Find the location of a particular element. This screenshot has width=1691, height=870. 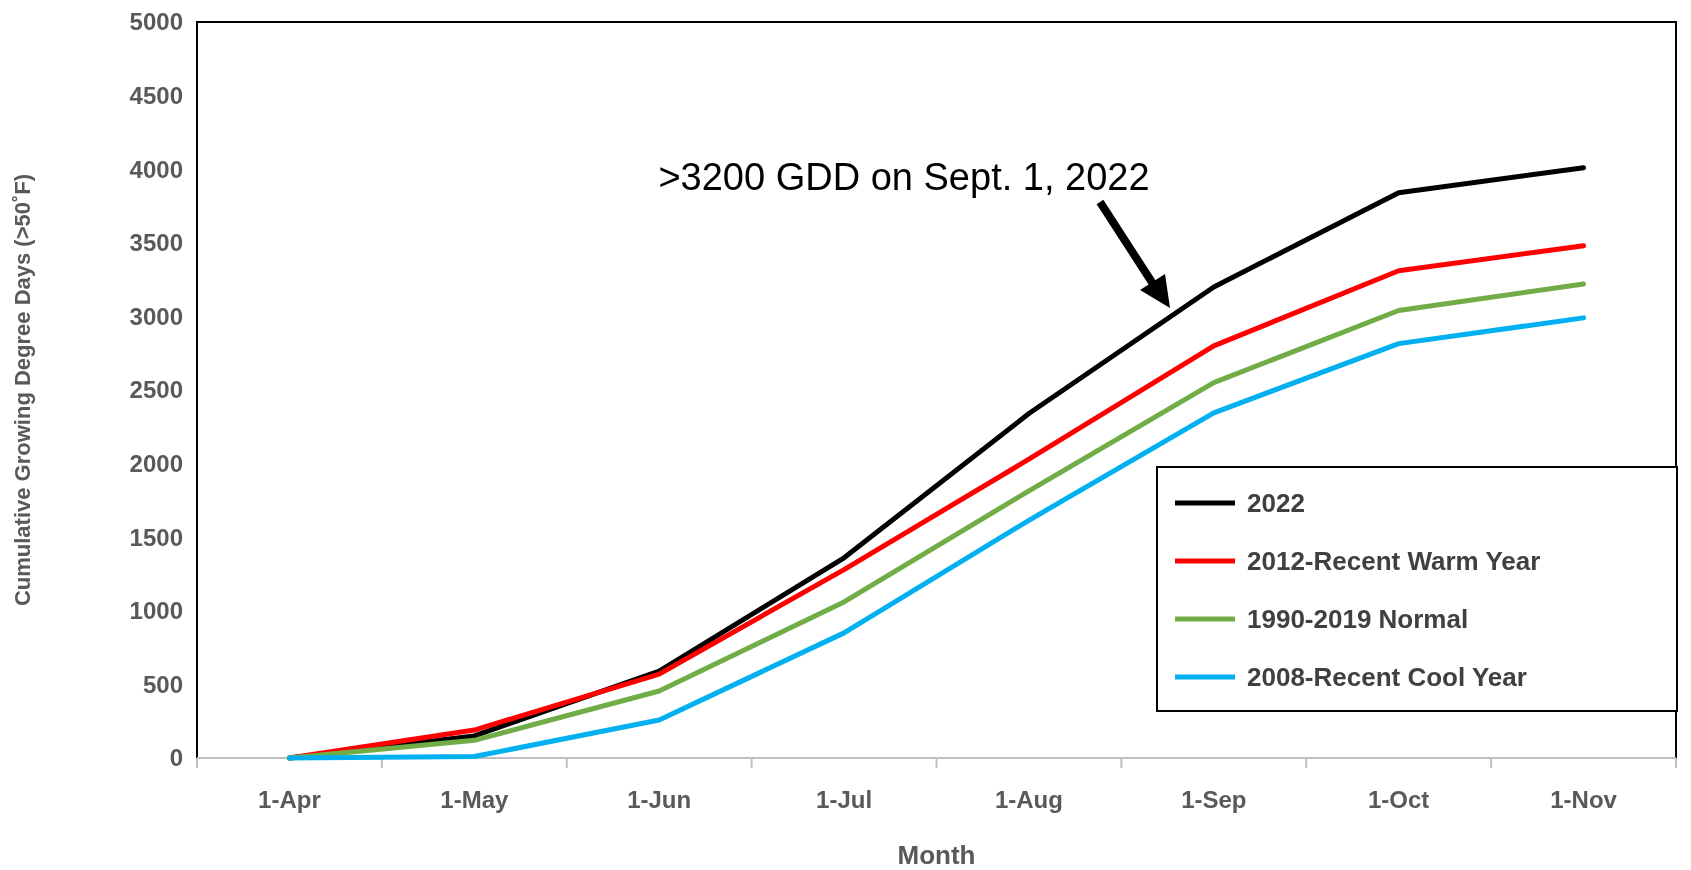

legend-label: 2008-Recent Cool Year is located at coordinates (1387, 677).